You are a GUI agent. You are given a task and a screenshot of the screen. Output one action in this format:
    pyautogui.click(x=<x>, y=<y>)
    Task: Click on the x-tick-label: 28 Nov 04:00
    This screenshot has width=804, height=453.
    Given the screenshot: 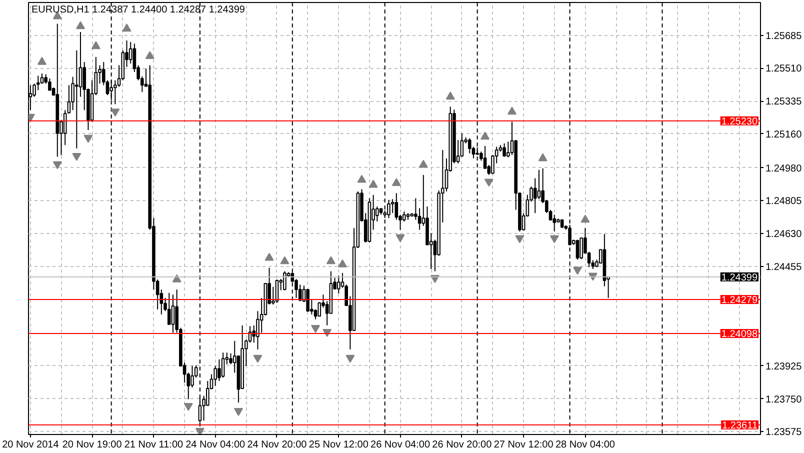 What is the action you would take?
    pyautogui.click(x=585, y=445)
    